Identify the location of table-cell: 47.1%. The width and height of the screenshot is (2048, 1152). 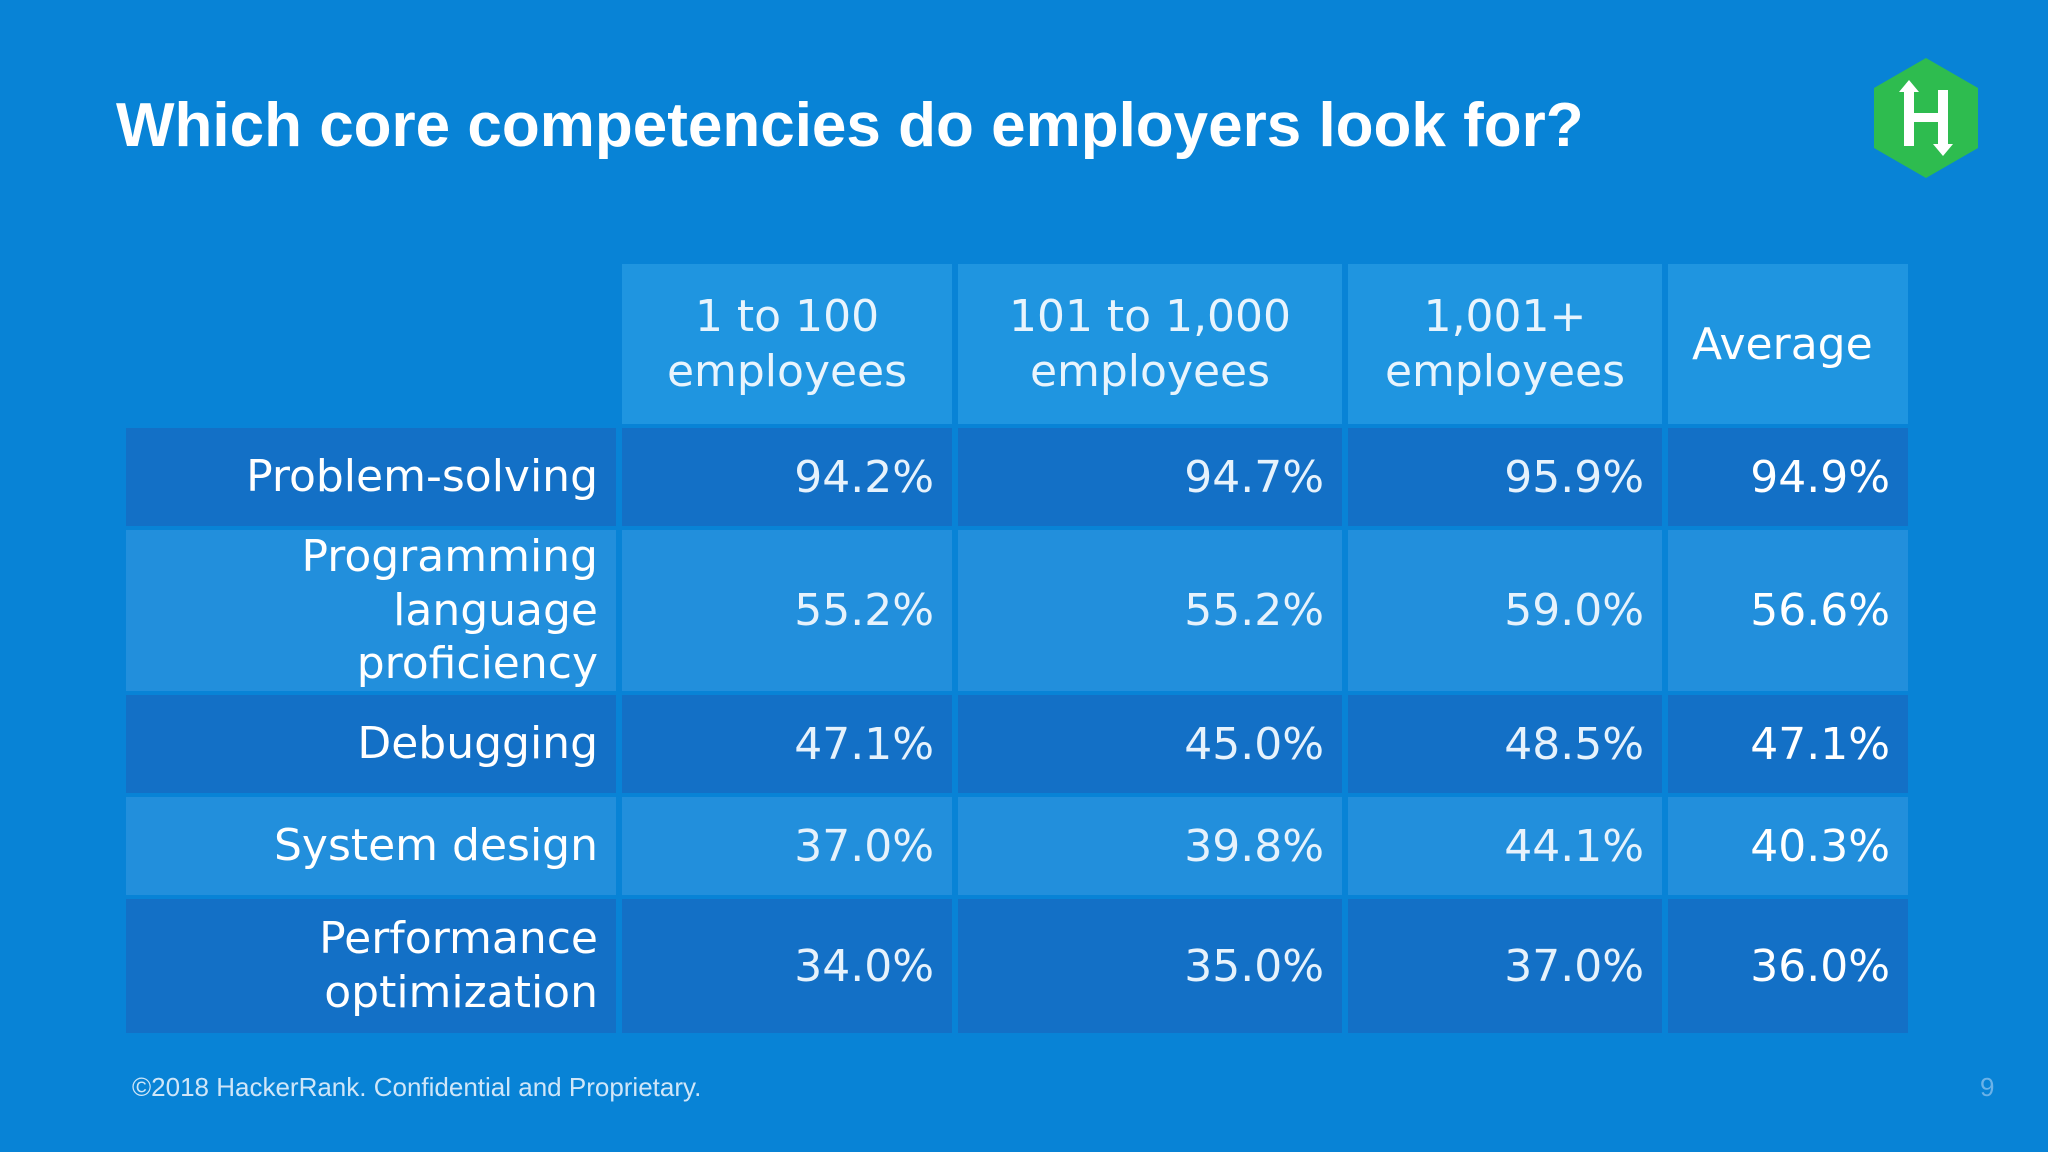
(787, 744).